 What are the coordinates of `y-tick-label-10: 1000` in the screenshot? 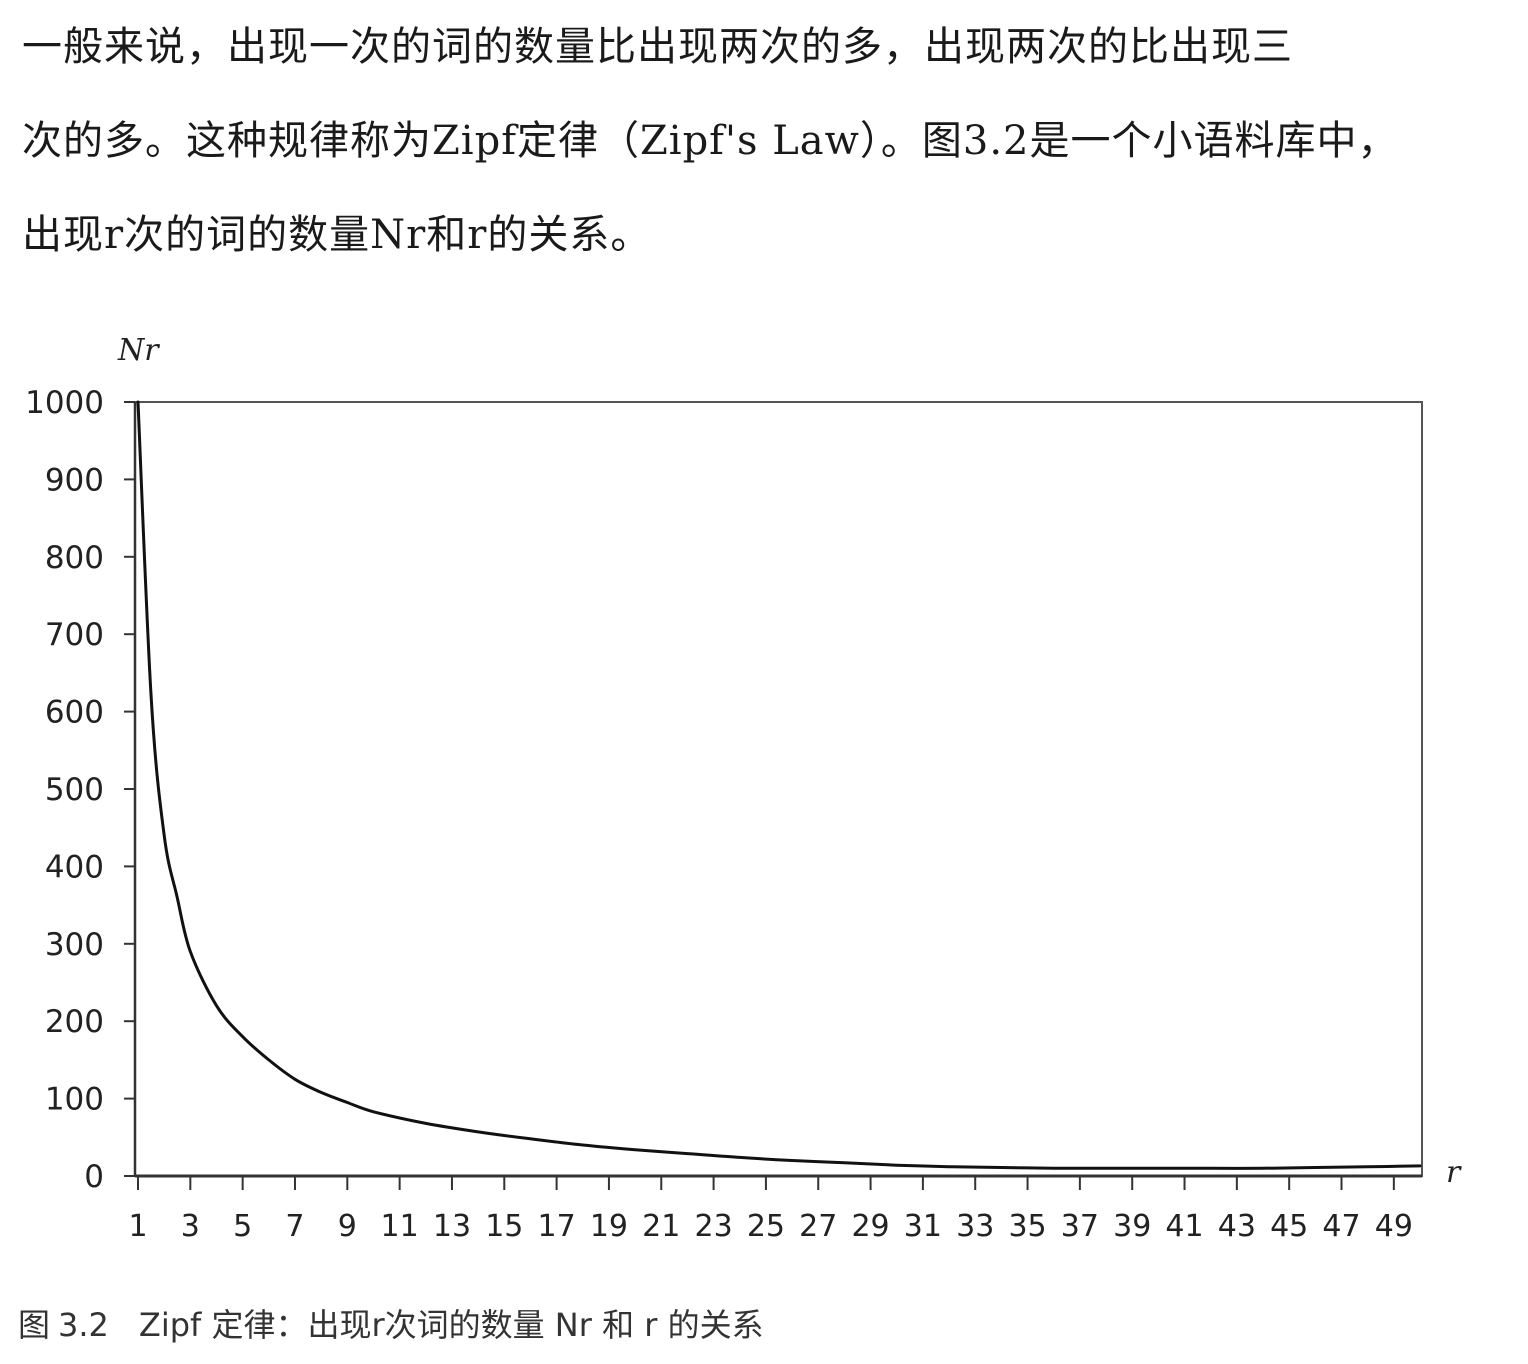 It's located at (64, 403).